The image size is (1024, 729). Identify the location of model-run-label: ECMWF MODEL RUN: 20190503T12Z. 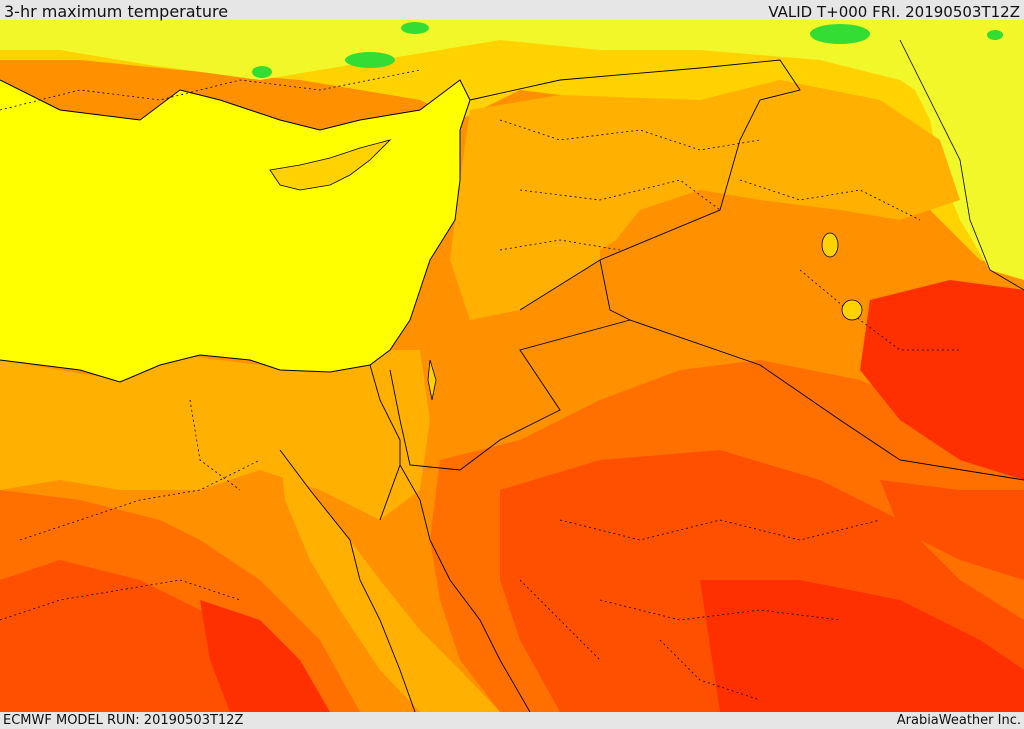
(123, 720).